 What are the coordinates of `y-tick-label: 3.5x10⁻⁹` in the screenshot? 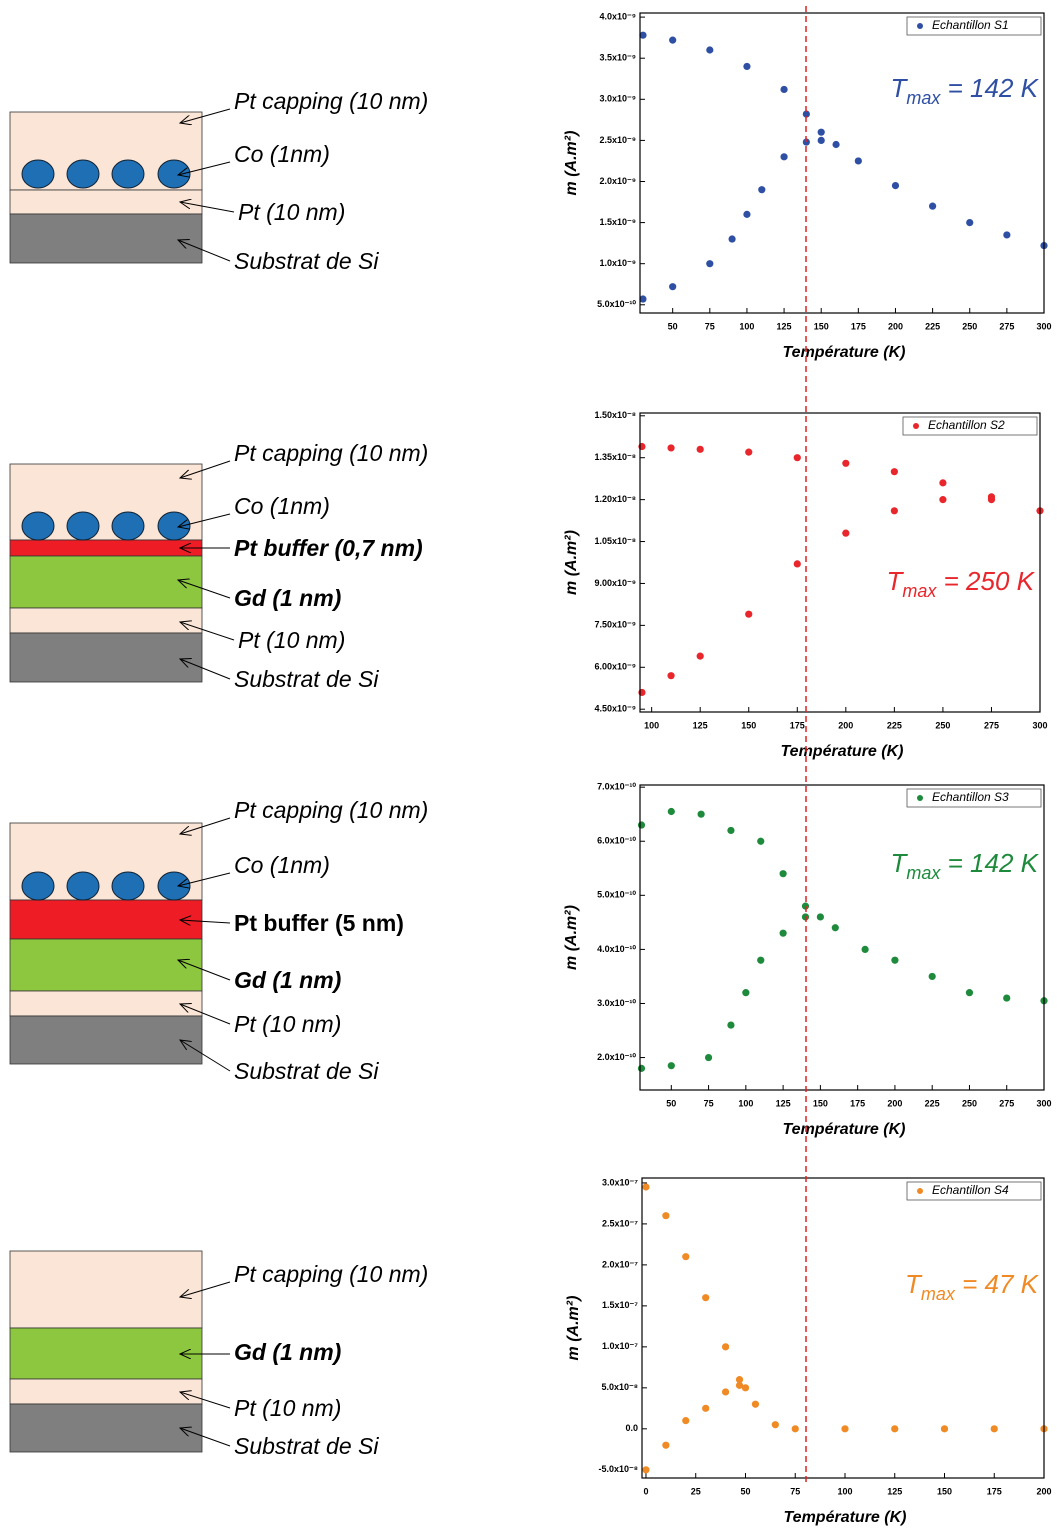 It's located at (617, 58).